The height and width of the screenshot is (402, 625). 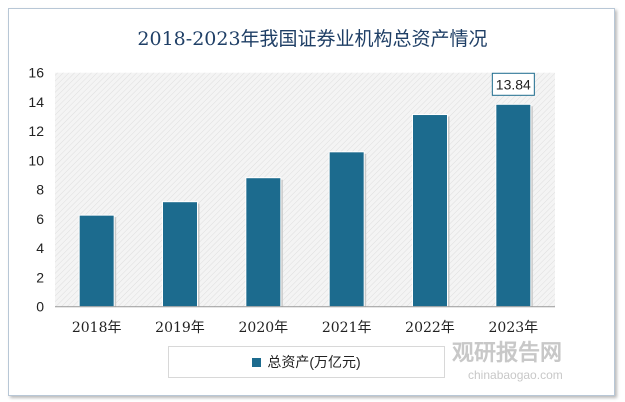 What do you see at coordinates (40, 219) in the screenshot?
I see `y-tick-label: 6` at bounding box center [40, 219].